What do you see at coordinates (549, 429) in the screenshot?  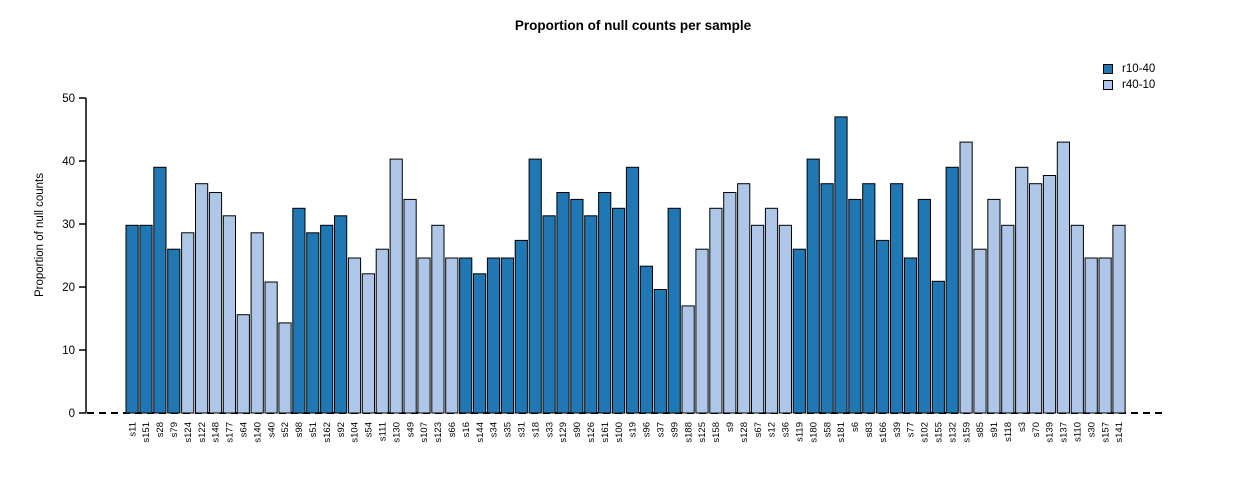 I see `x-tick-label-s33: s33` at bounding box center [549, 429].